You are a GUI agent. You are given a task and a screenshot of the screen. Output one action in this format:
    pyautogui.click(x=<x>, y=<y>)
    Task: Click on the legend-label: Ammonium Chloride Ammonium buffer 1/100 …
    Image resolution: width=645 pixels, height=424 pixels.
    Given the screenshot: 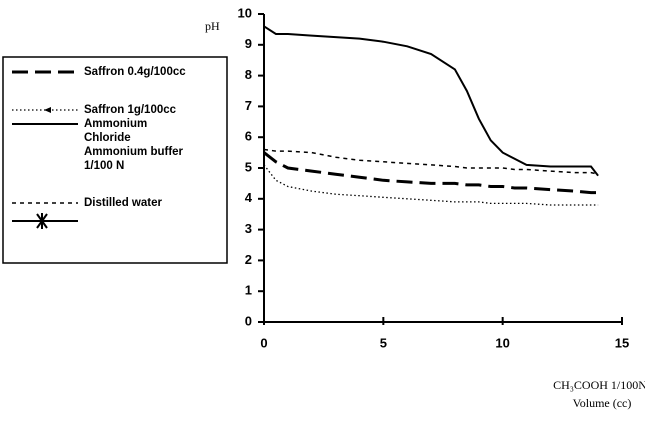 What is the action you would take?
    pyautogui.click(x=134, y=145)
    